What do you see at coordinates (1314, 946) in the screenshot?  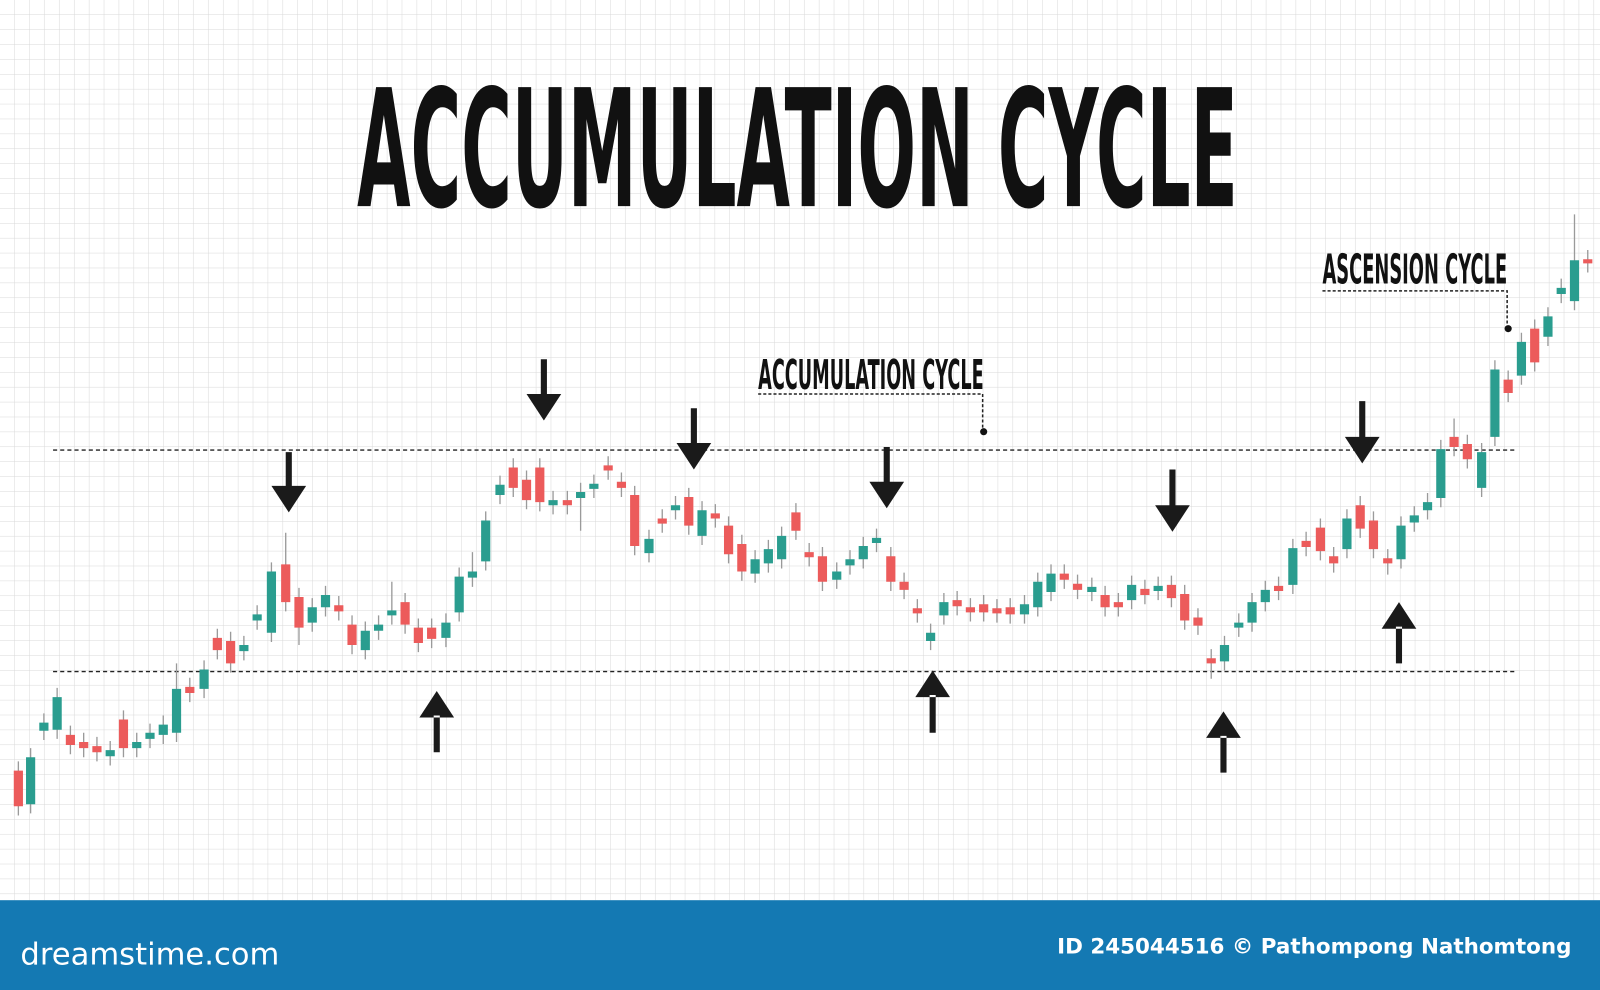 I see `footer-credit: ID 245044516 © Pathompong Nathomtong` at bounding box center [1314, 946].